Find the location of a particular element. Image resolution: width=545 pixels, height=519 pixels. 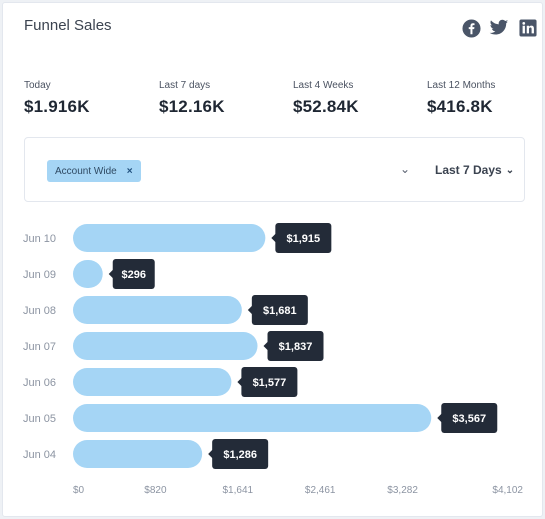

stat-today: Today $1.916K is located at coordinates (57, 98).